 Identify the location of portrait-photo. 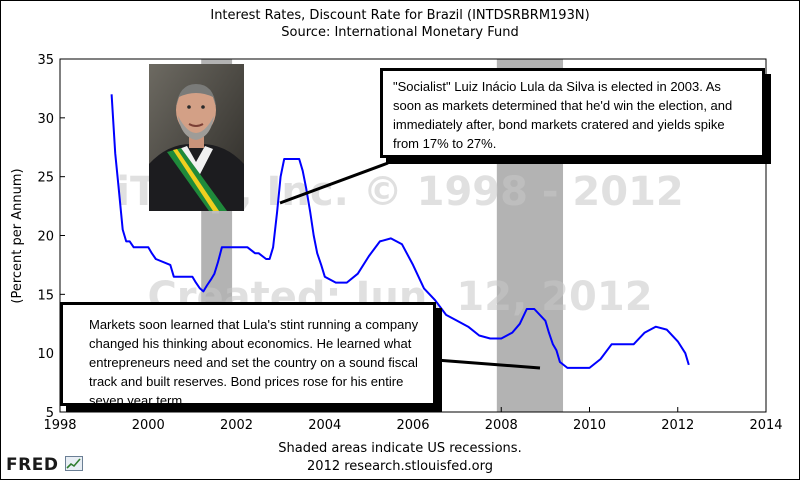
(196, 137).